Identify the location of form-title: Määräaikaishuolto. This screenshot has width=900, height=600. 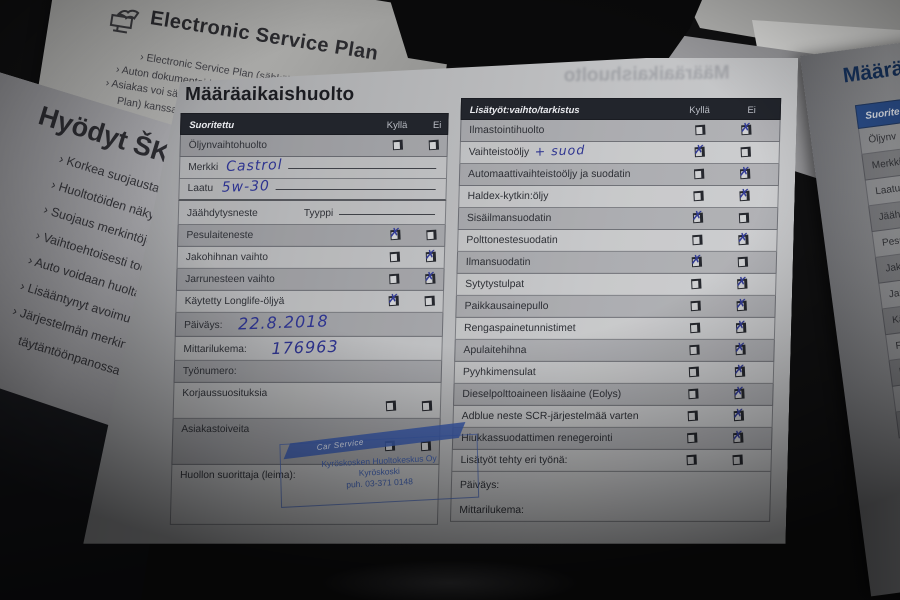
(269, 94).